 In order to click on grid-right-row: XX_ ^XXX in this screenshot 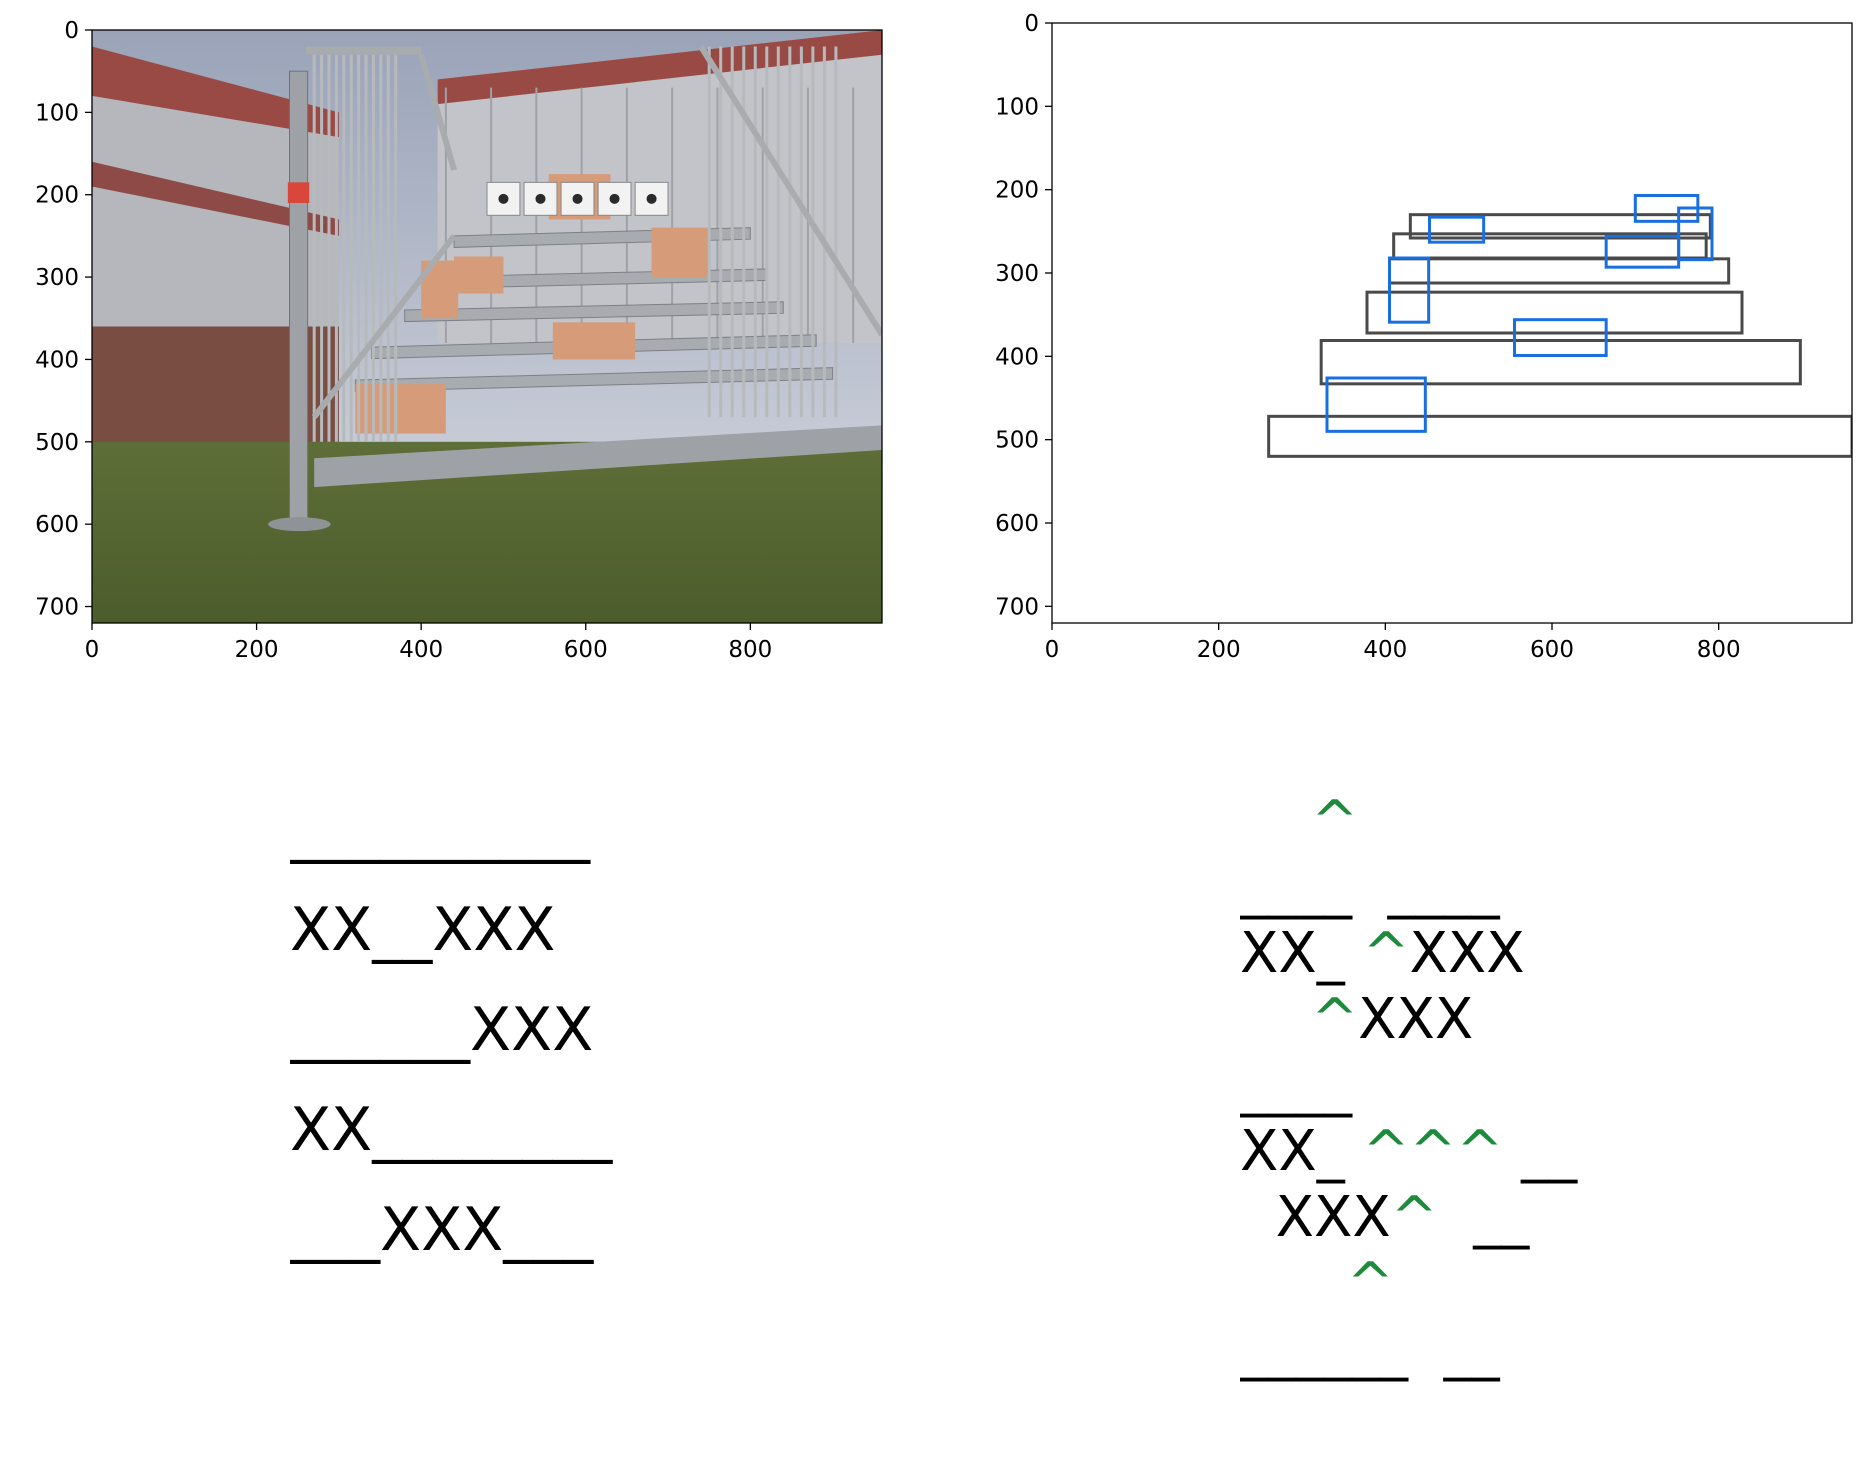, I will do `click(1400, 953)`.